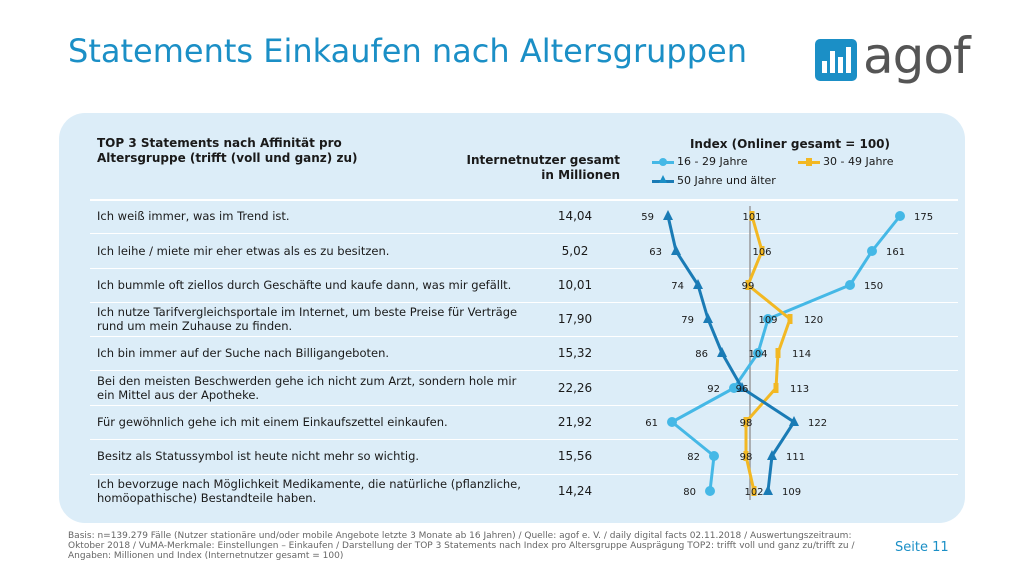 The image size is (1024, 576). Describe the element at coordinates (917, 56) in the screenshot. I see `logo-text: agof` at that location.